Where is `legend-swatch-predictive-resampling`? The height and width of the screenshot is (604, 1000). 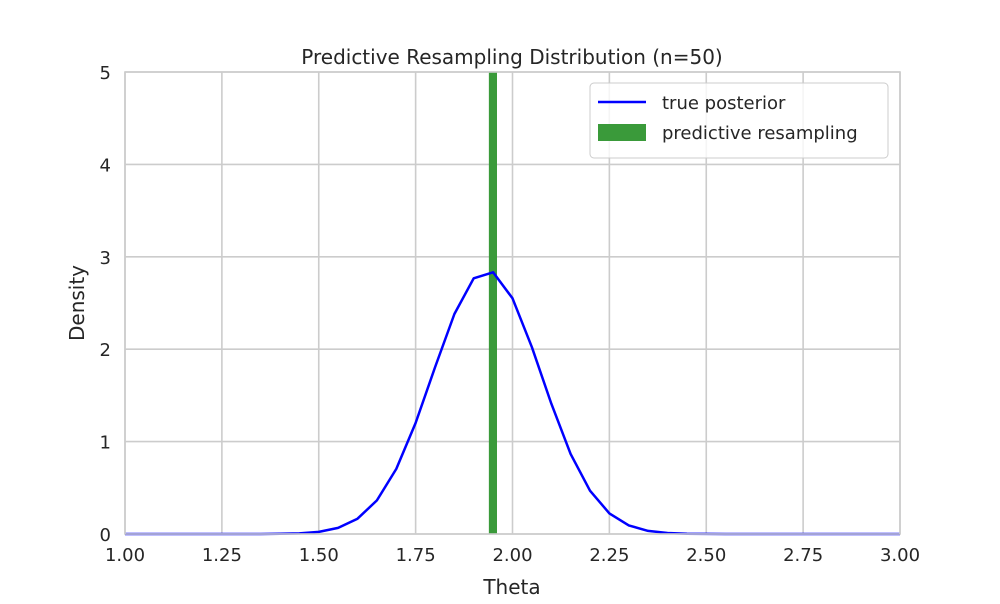
legend-swatch-predictive-resampling is located at coordinates (622, 132).